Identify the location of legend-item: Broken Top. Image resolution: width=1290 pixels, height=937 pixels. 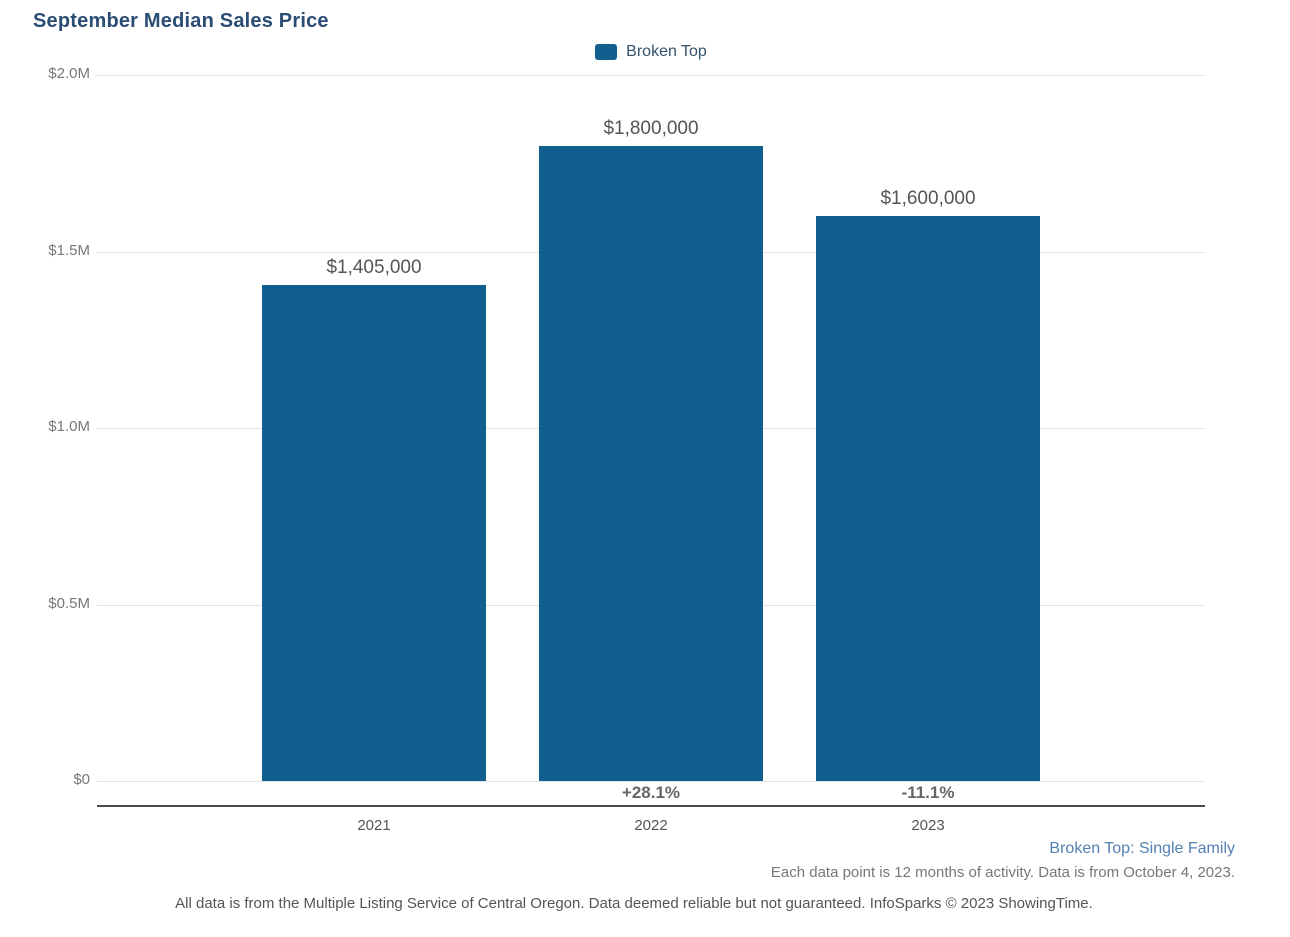
(651, 52).